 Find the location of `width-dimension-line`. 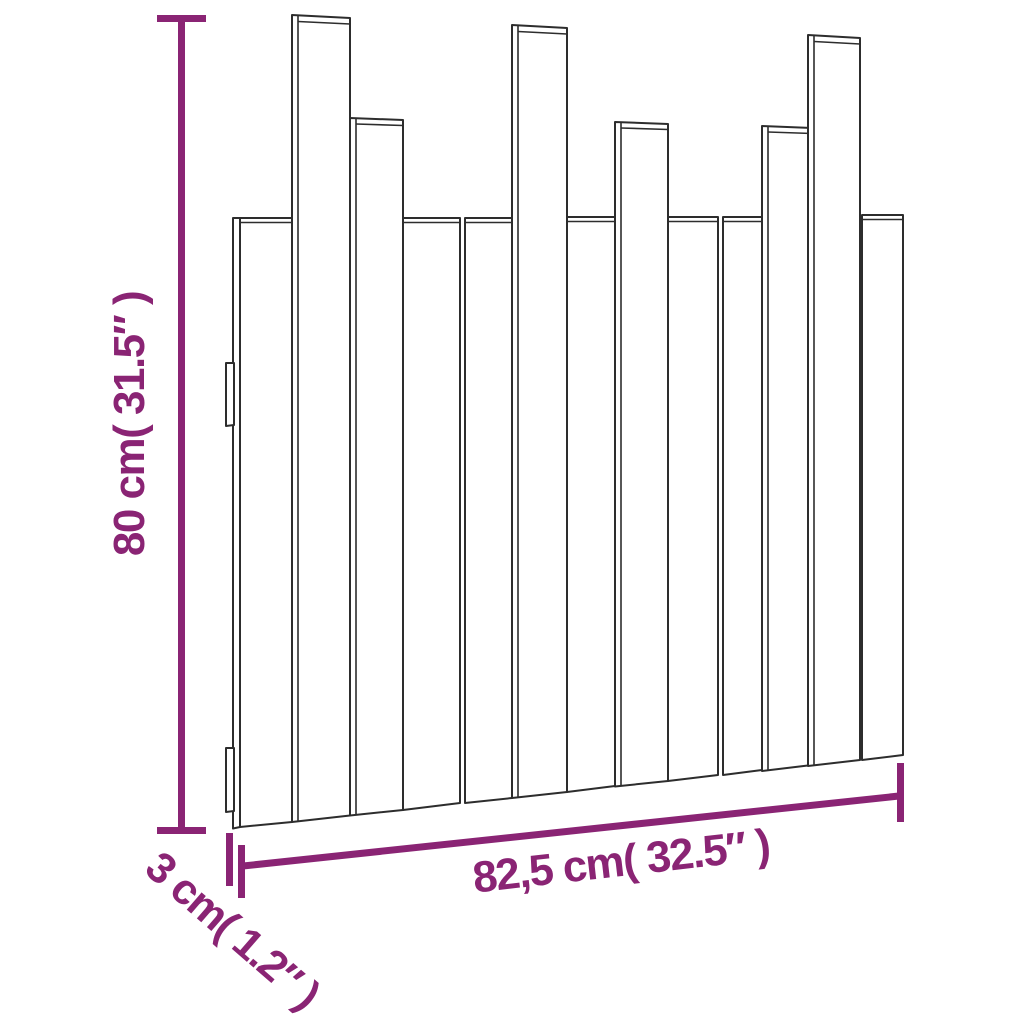

width-dimension-line is located at coordinates (573, 816).